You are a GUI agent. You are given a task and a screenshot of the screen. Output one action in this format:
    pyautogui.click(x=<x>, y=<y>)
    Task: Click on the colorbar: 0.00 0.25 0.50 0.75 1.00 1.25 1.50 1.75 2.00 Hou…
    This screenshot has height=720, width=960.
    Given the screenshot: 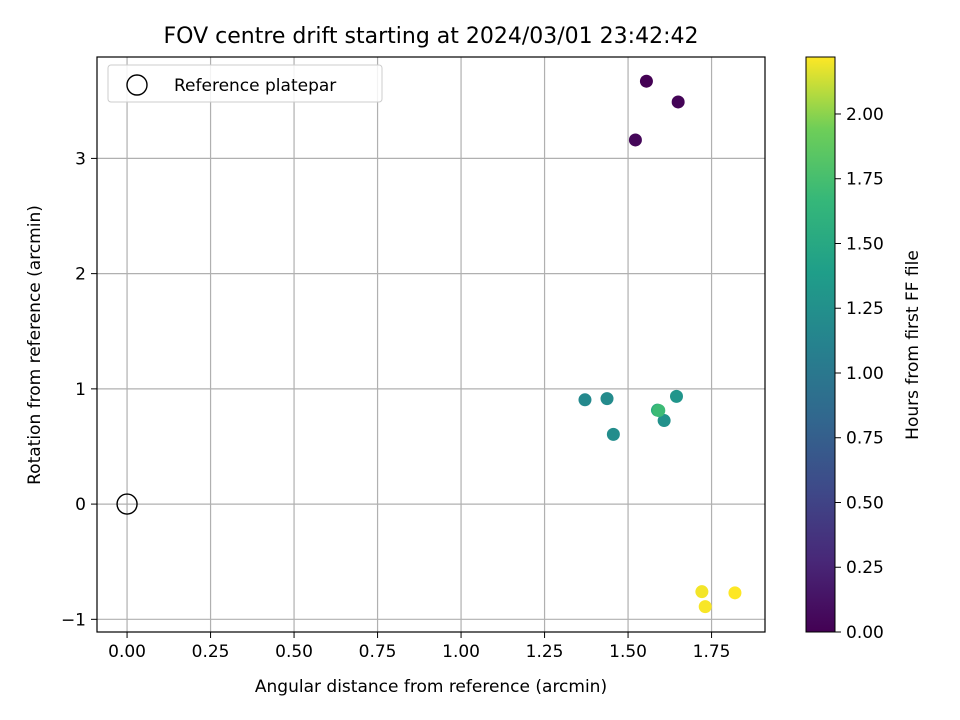 What is the action you would take?
    pyautogui.click(x=864, y=349)
    